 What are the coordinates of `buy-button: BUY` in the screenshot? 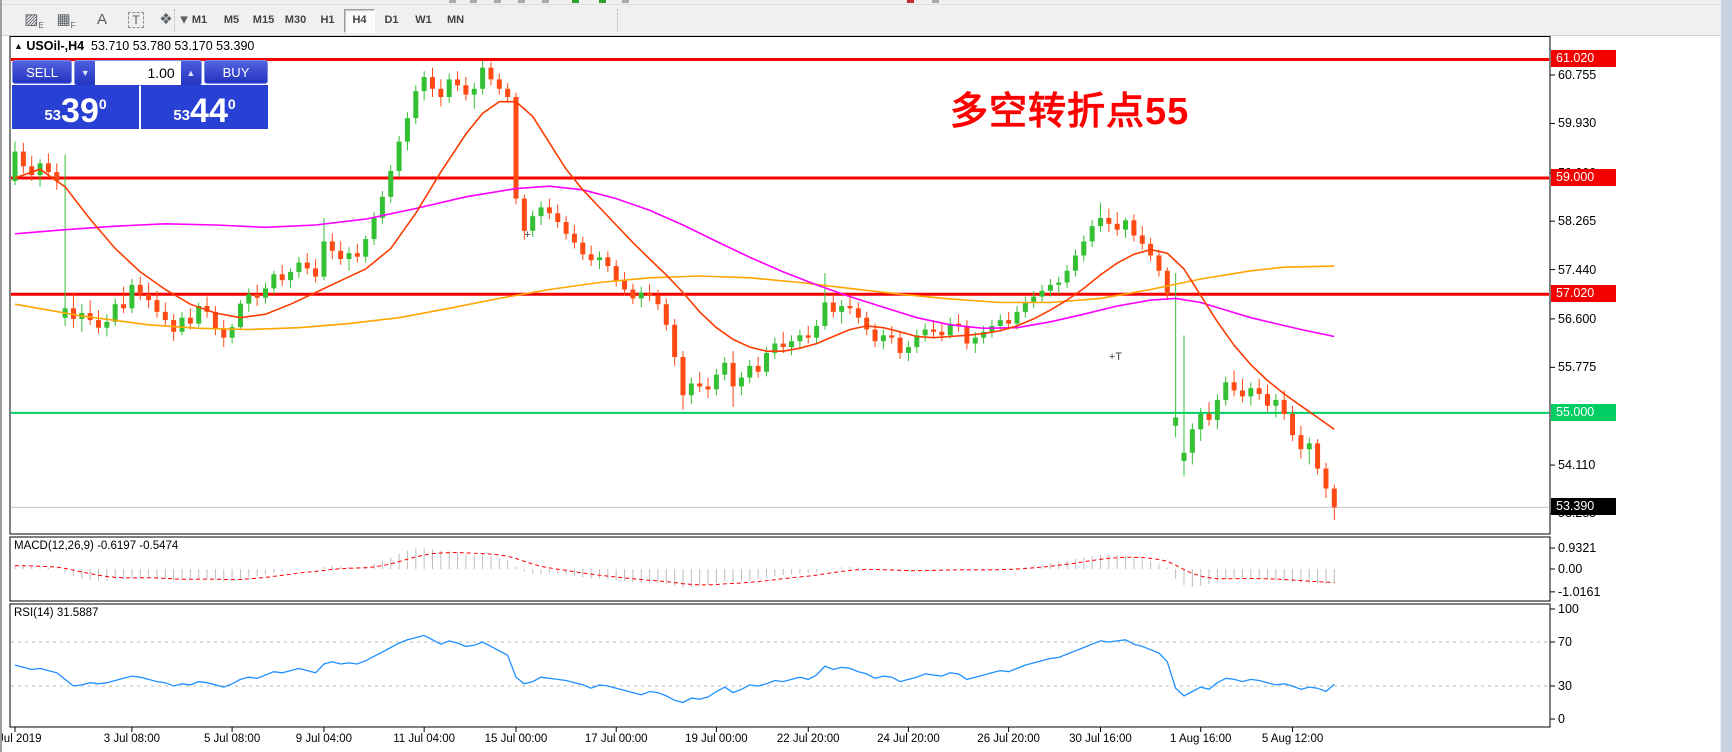 It's located at (236, 72).